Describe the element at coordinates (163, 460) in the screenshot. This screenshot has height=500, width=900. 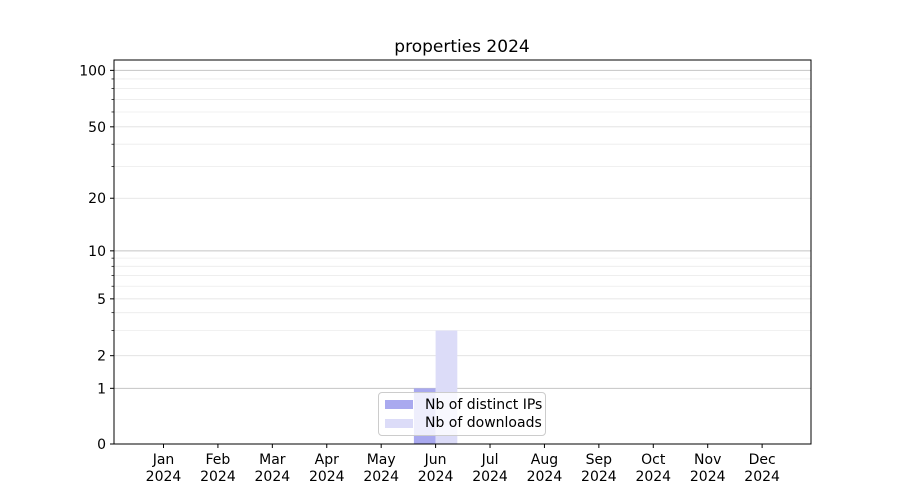
I see `x-tick-label-month: Jan` at that location.